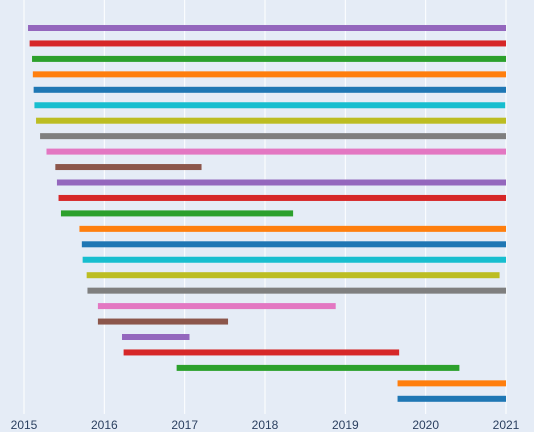 The image size is (534, 432). Describe the element at coordinates (104, 425) in the screenshot. I see `x-tick-label-2016: 2016` at that location.